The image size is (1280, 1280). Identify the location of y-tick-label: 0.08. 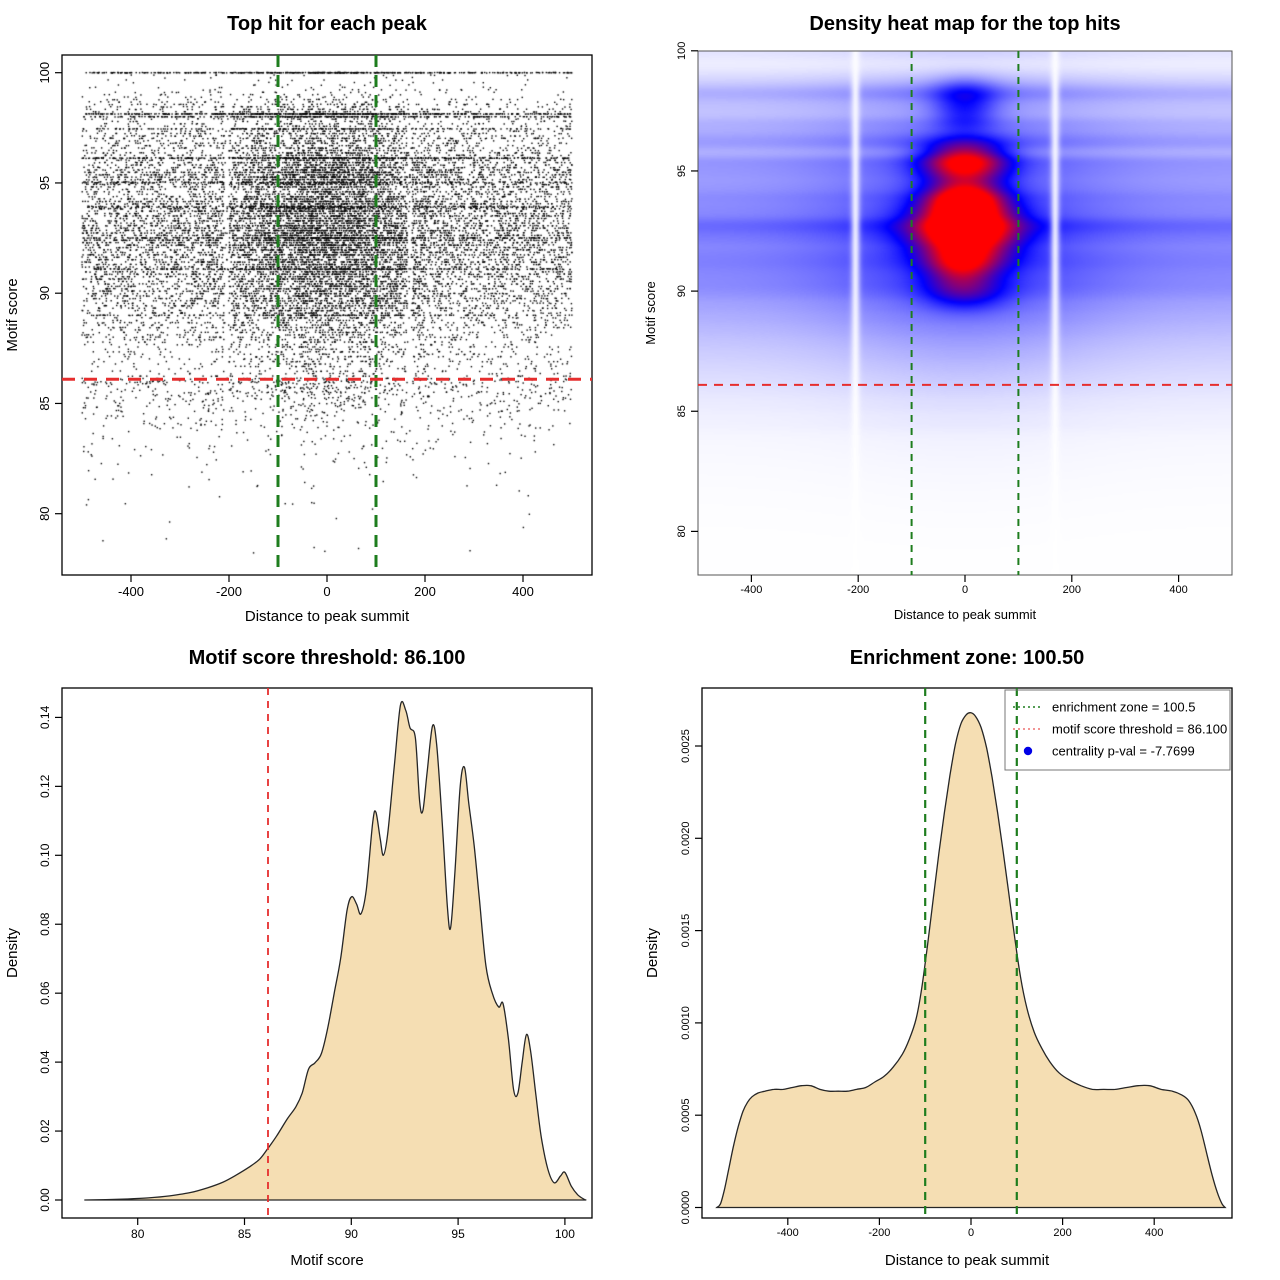
(45, 924).